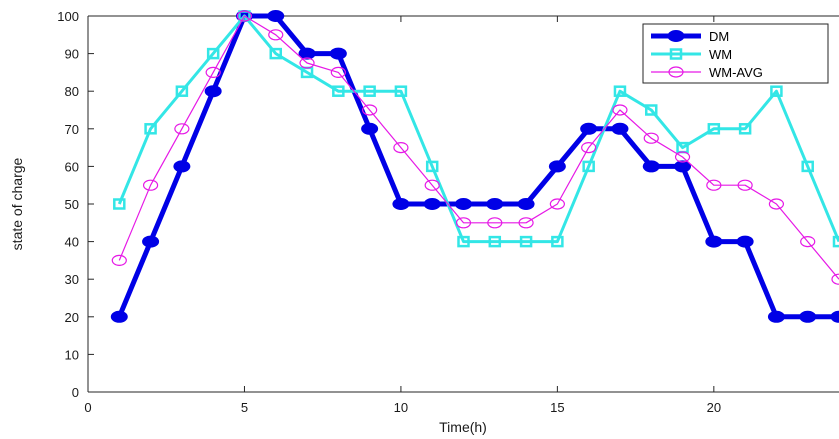  Describe the element at coordinates (244, 407) in the screenshot. I see `x-tick-label: 5` at that location.